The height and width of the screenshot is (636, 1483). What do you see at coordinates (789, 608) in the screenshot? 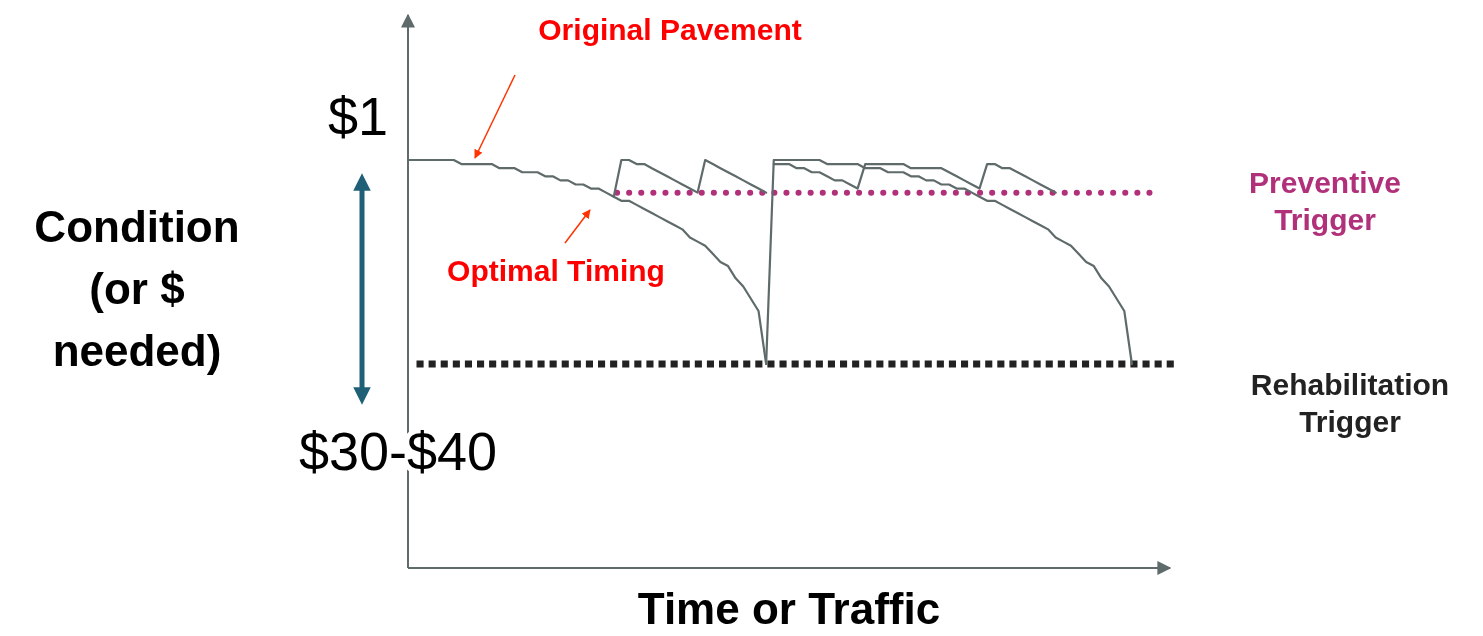
I see `x-axis-title: Time or Traffic` at bounding box center [789, 608].